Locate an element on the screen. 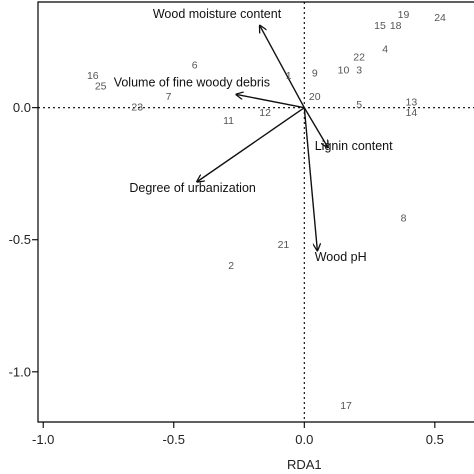  x-tick-label: 0.5 is located at coordinates (435, 439).